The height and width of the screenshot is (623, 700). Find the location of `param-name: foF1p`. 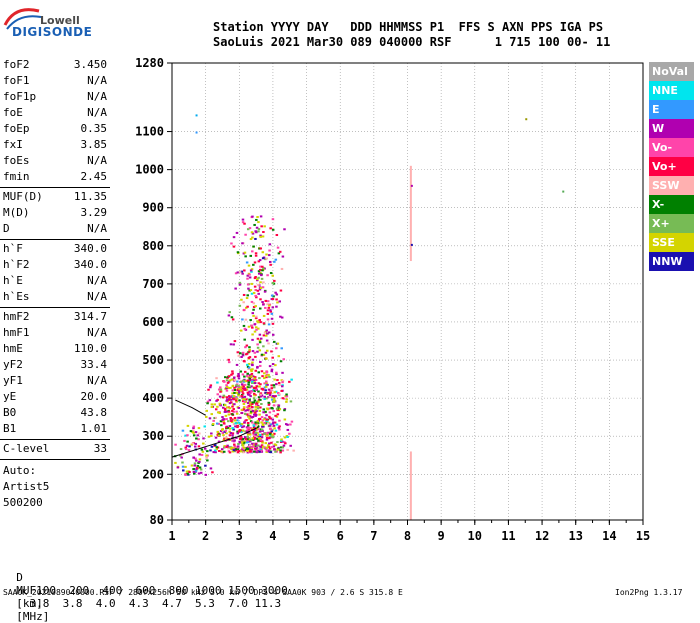

param-name: foF1p is located at coordinates (20, 96).